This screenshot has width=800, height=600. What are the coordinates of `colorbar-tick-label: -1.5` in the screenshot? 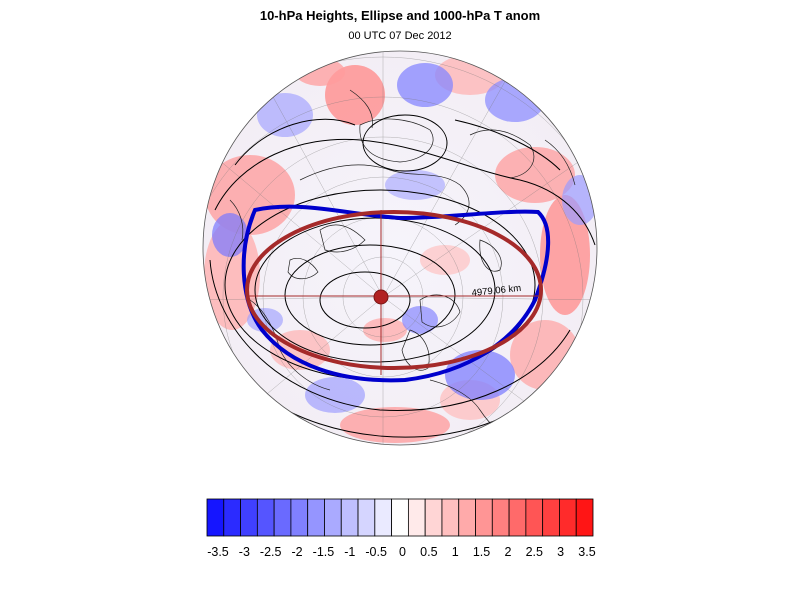 It's located at (324, 552).